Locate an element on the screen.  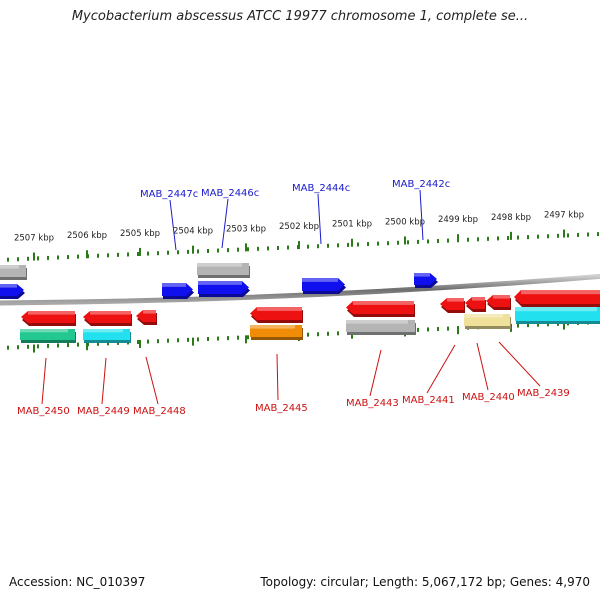
gene-plus is located at coordinates (12, 291).